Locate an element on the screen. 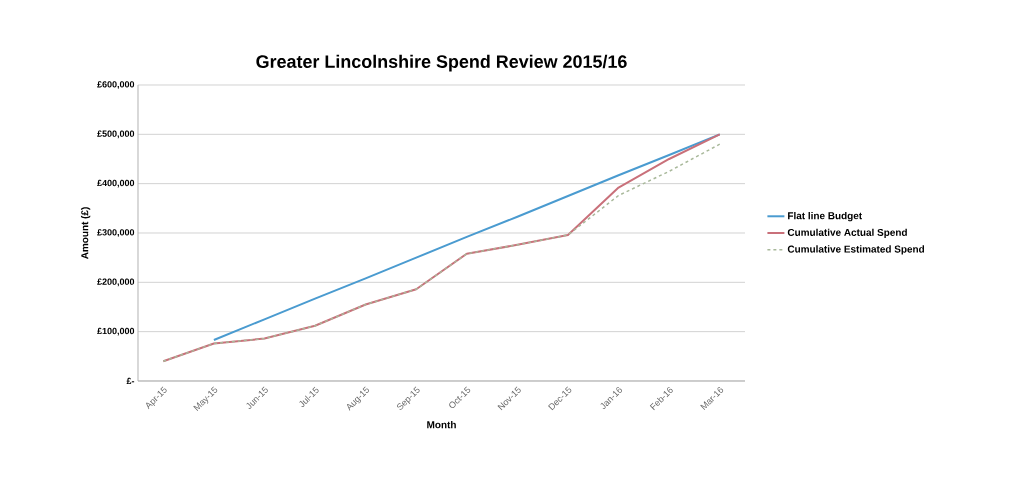  legend-label: Cumulative Actual Spend is located at coordinates (847, 233).